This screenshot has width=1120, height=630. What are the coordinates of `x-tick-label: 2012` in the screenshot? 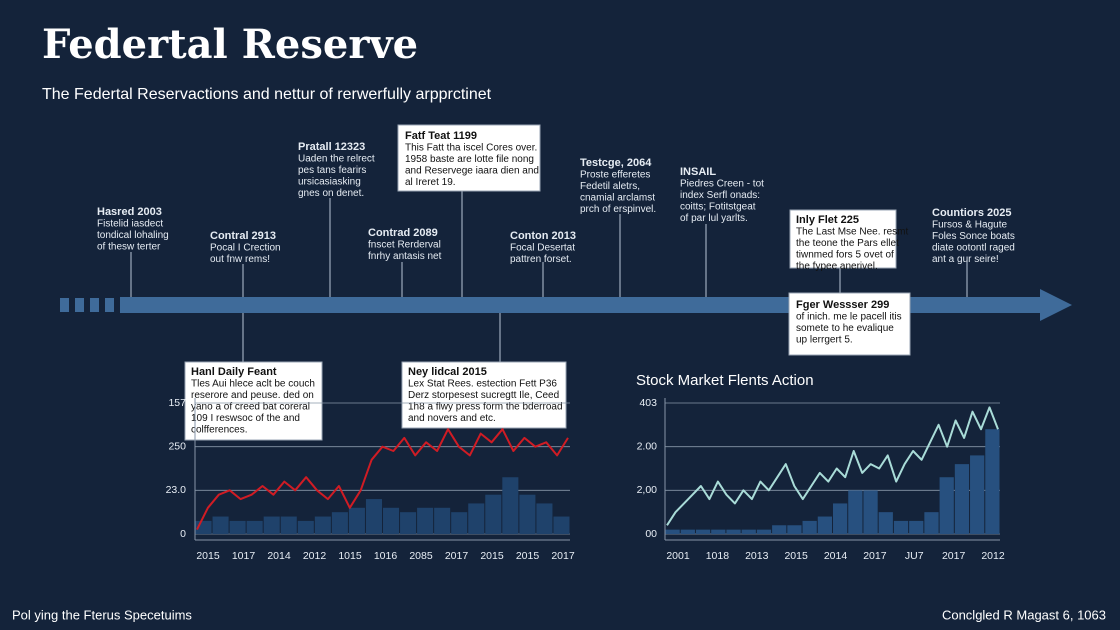 It's located at (993, 556).